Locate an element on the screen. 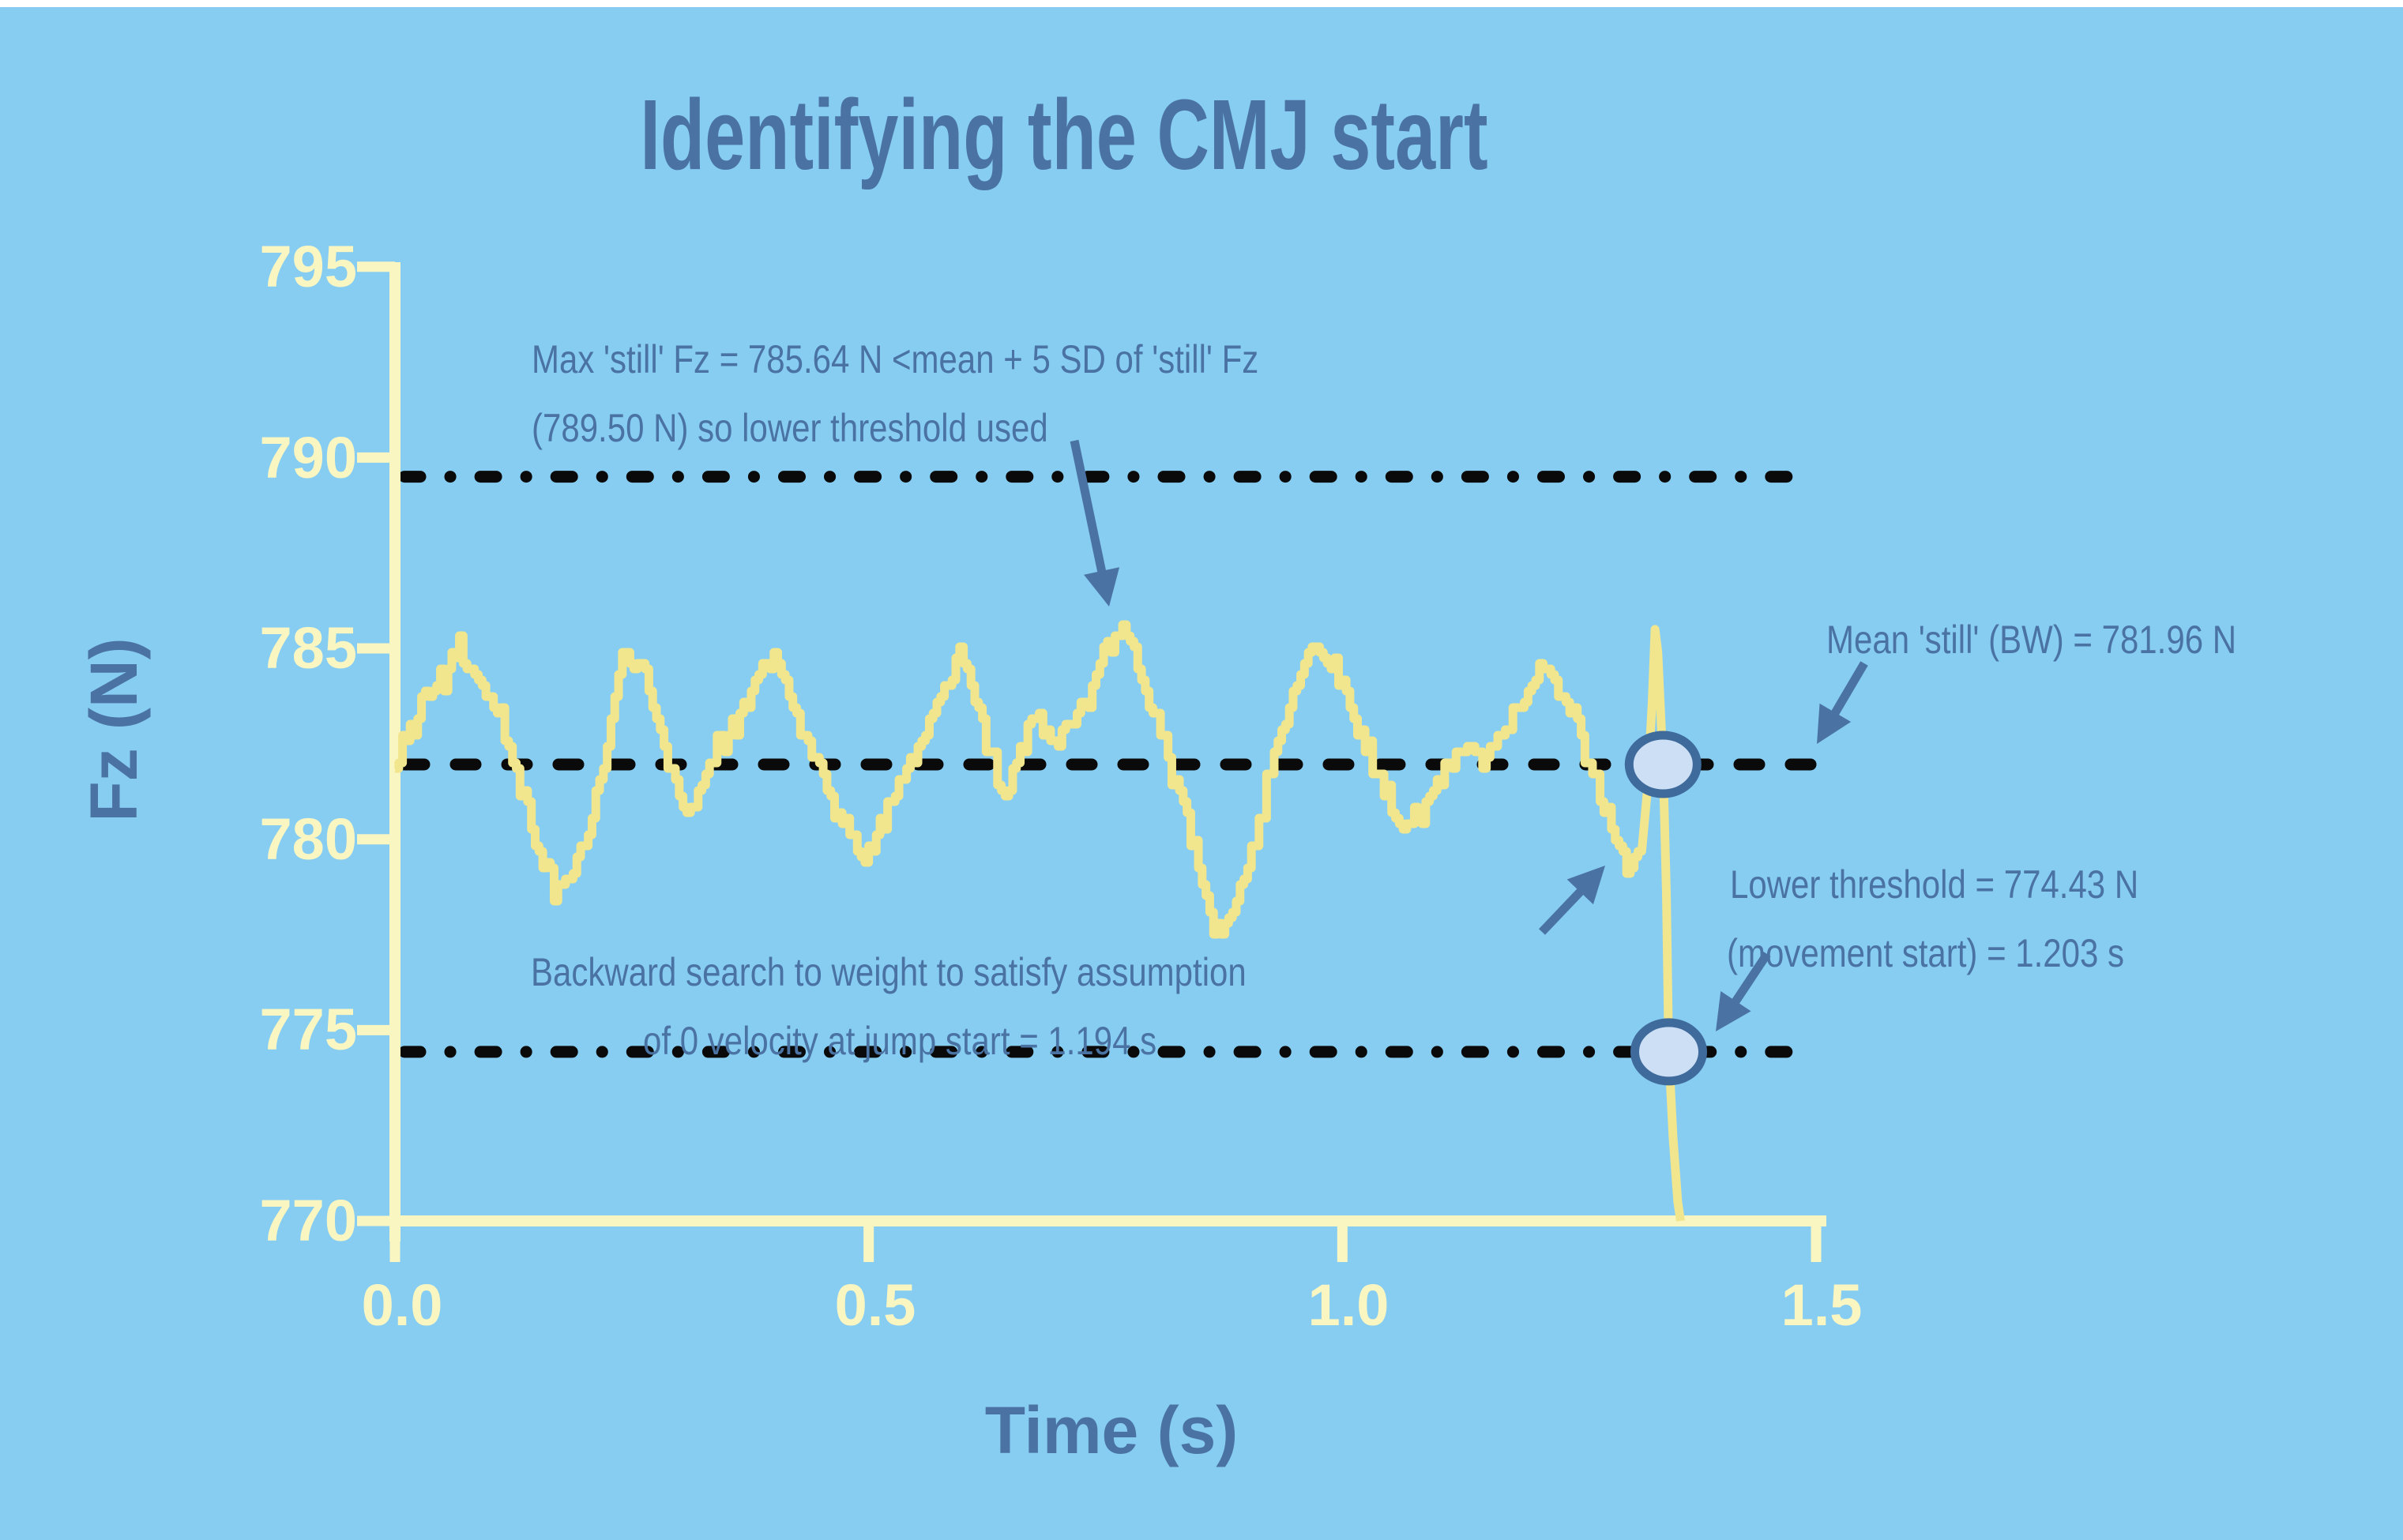  backward-search-arrow-shaft is located at coordinates (1565, 908).